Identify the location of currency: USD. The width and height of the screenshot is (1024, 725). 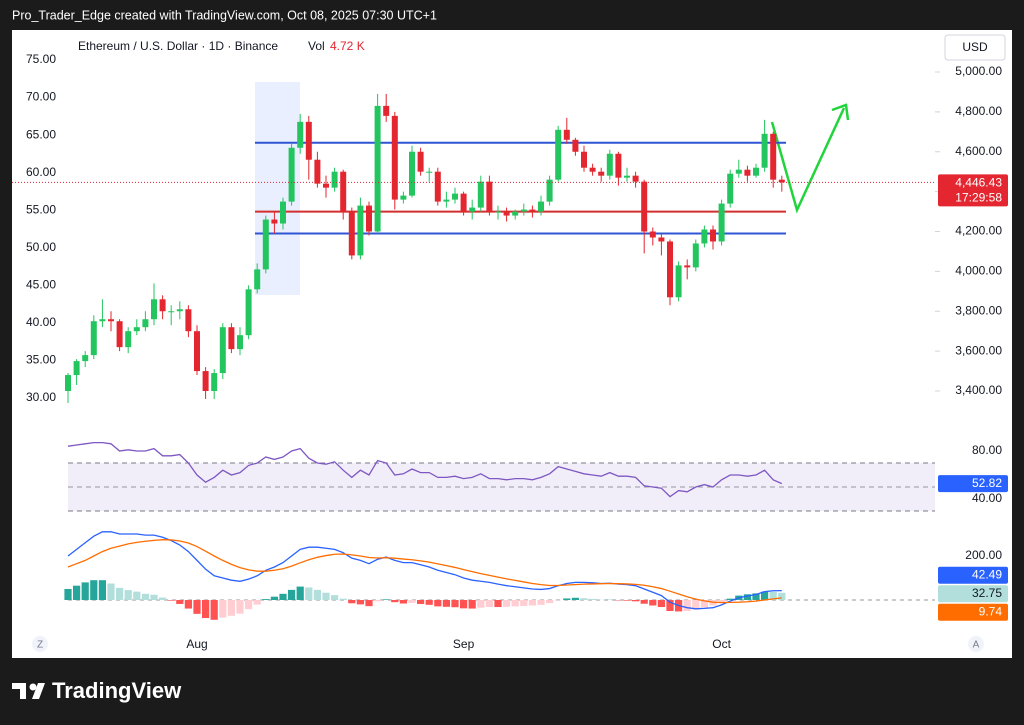
(975, 47).